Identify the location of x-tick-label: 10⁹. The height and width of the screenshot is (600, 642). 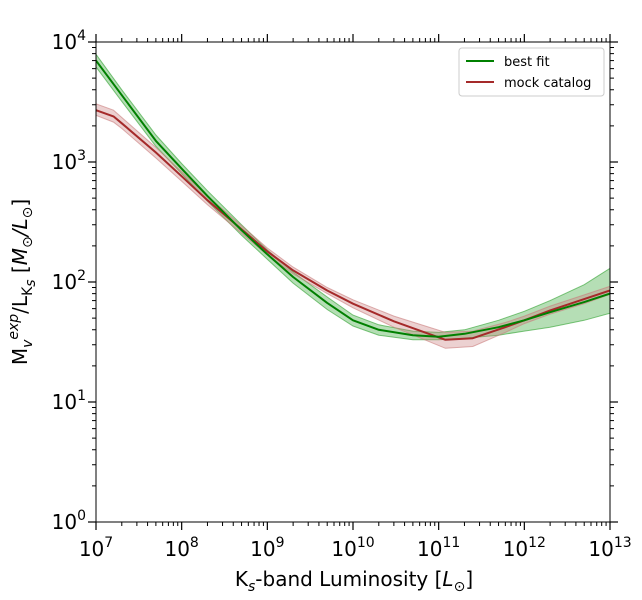
(267, 548).